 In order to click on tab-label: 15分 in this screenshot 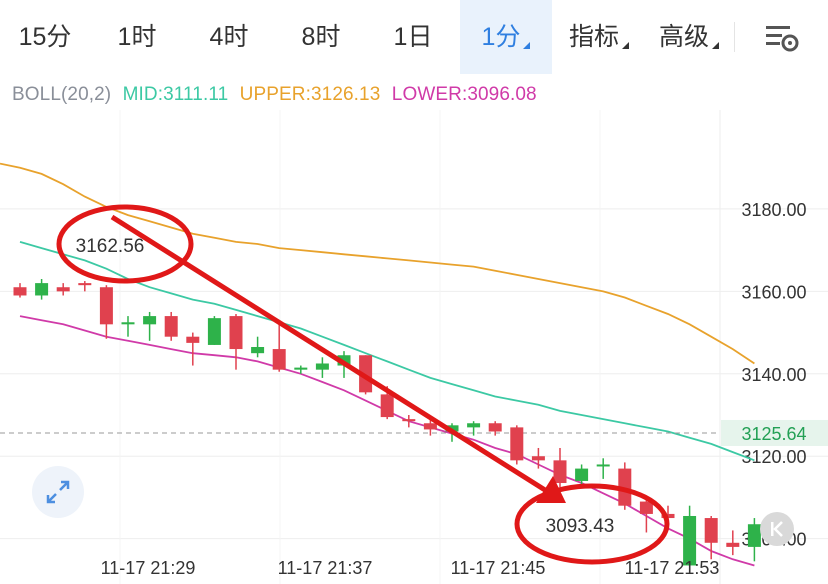, I will do `click(45, 37)`.